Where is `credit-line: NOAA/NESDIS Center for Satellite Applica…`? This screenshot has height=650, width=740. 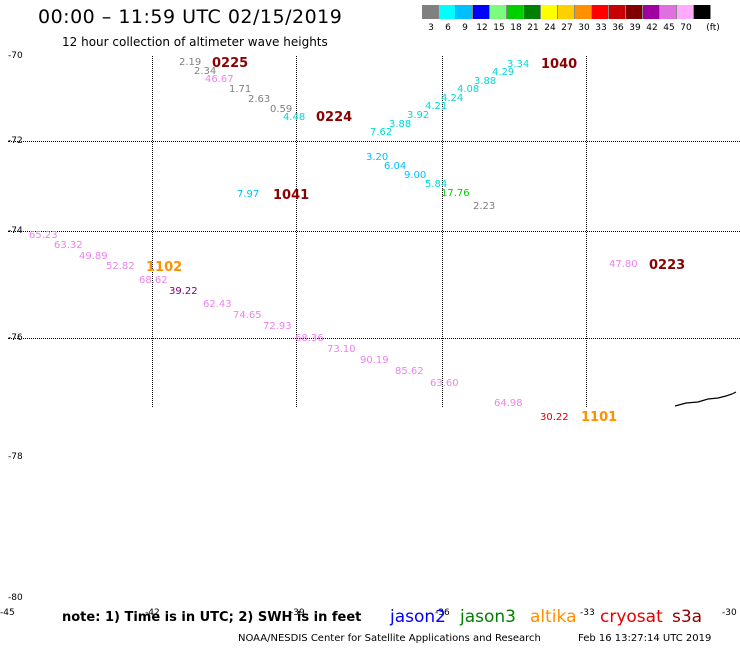 credit-line: NOAA/NESDIS Center for Satellite Applica… is located at coordinates (389, 638).